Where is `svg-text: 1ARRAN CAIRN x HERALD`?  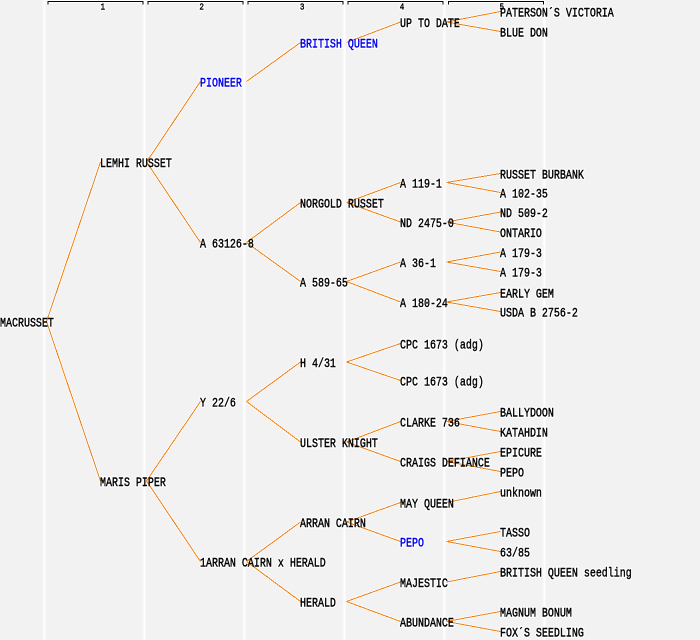 svg-text: 1ARRAN CAIRN x HERALD is located at coordinates (263, 564).